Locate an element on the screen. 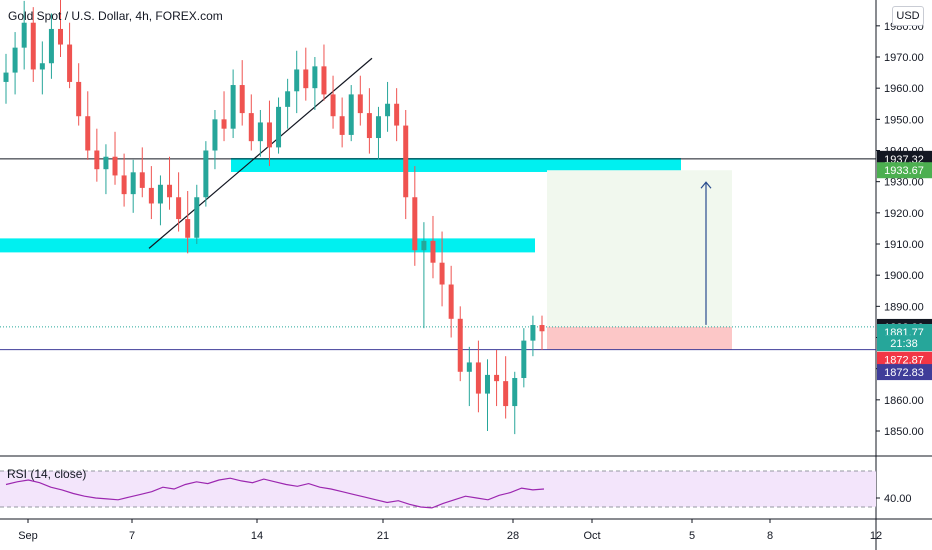  price-tag: 1872.83 is located at coordinates (904, 373).